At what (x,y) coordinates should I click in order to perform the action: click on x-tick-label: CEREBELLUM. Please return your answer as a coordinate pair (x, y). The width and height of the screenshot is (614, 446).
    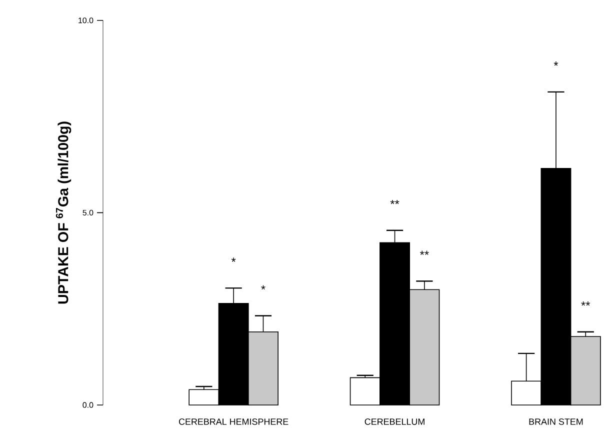
    Looking at the image, I should click on (394, 421).